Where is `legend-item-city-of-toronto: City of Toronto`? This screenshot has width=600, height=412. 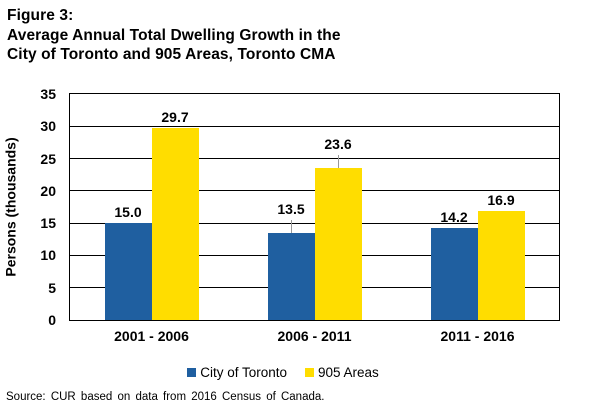
legend-item-city-of-toronto: City of Toronto is located at coordinates (237, 372).